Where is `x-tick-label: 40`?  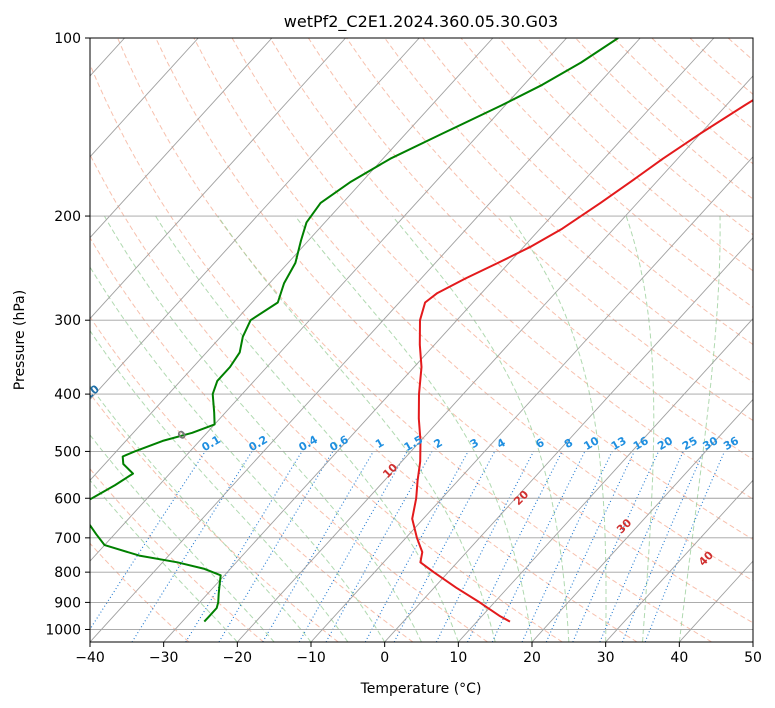 x-tick-label: 40 is located at coordinates (679, 658).